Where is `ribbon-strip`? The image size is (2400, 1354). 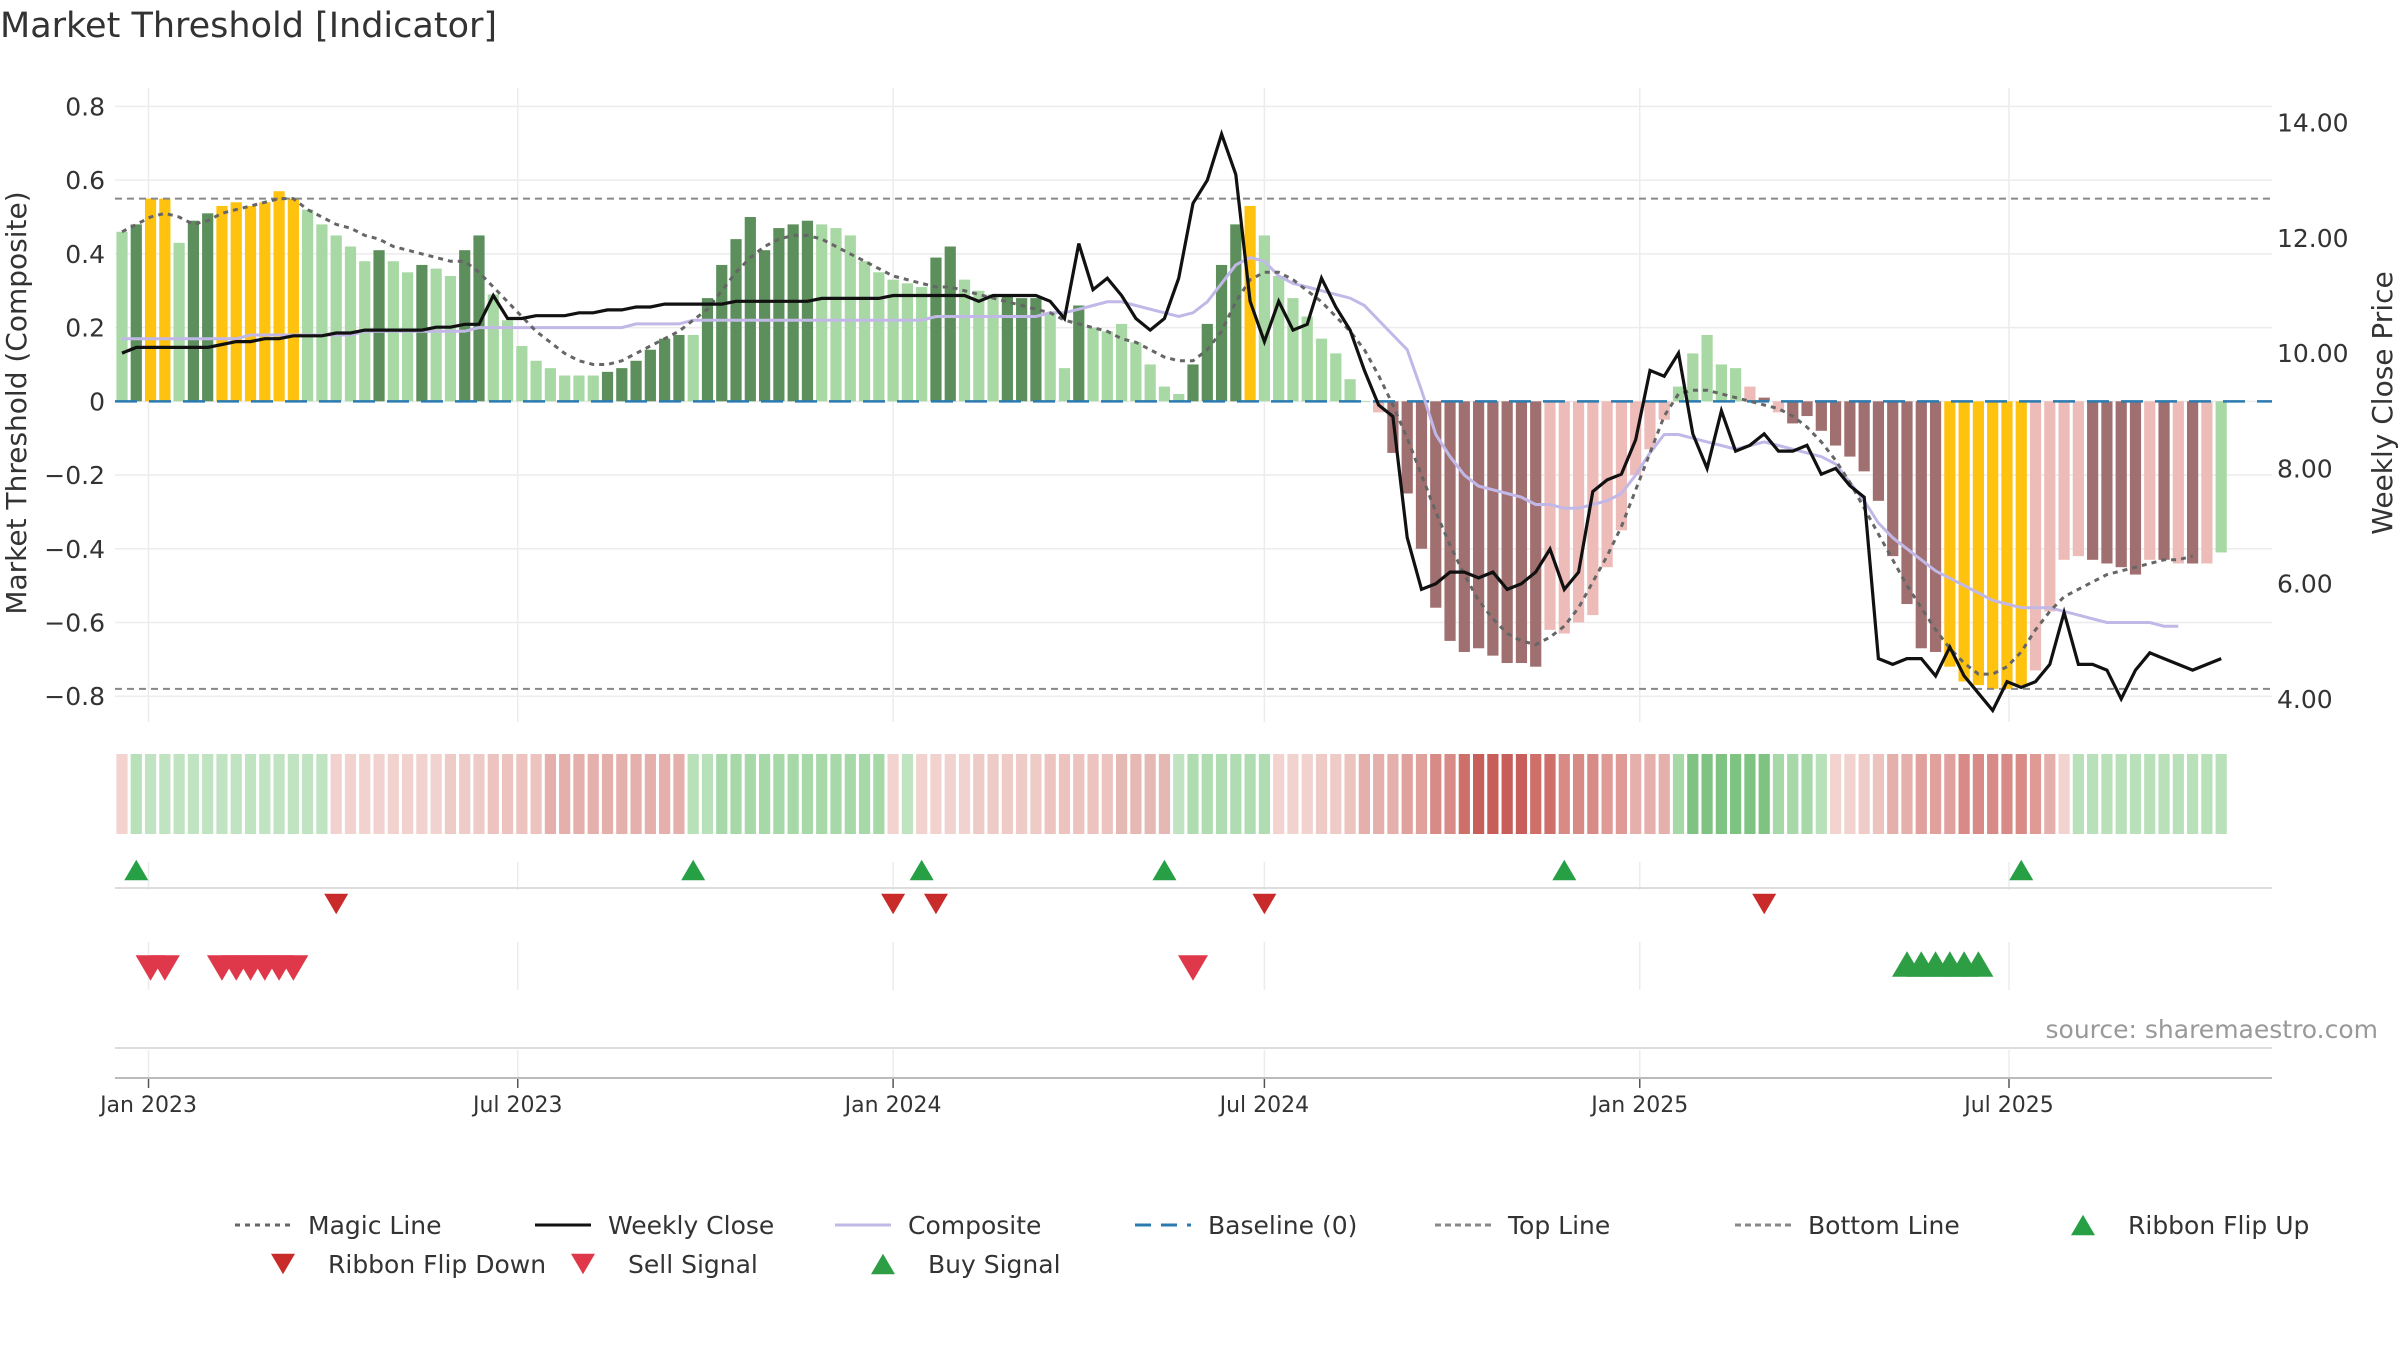
ribbon-strip is located at coordinates (1171, 794).